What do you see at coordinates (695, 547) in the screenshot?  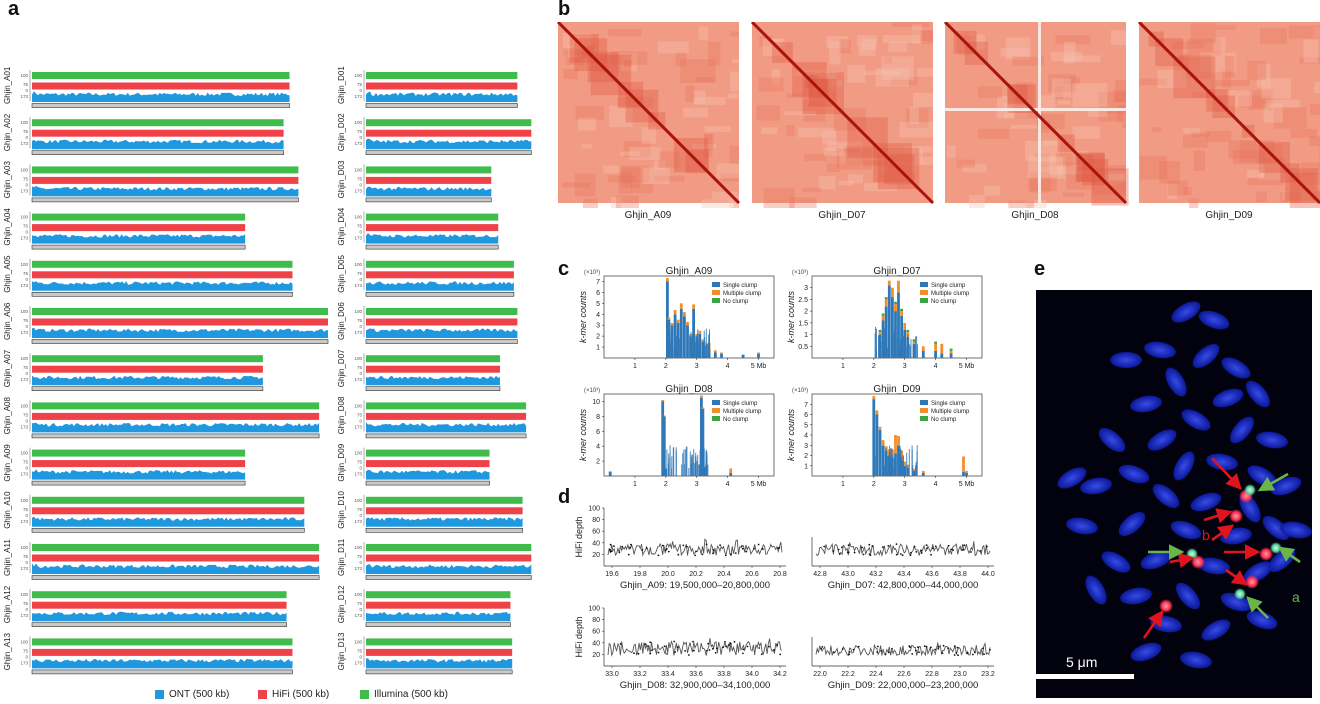 I see `depth-line` at bounding box center [695, 547].